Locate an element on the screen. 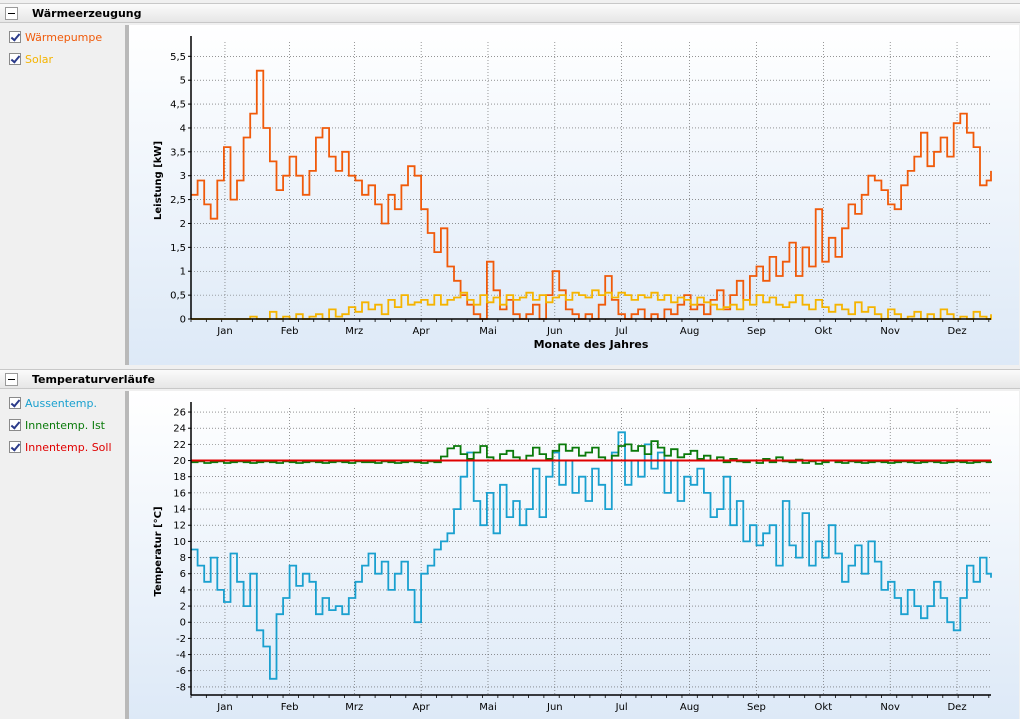 The width and height of the screenshot is (1020, 719). y-tick-label: -2 is located at coordinates (181, 639).